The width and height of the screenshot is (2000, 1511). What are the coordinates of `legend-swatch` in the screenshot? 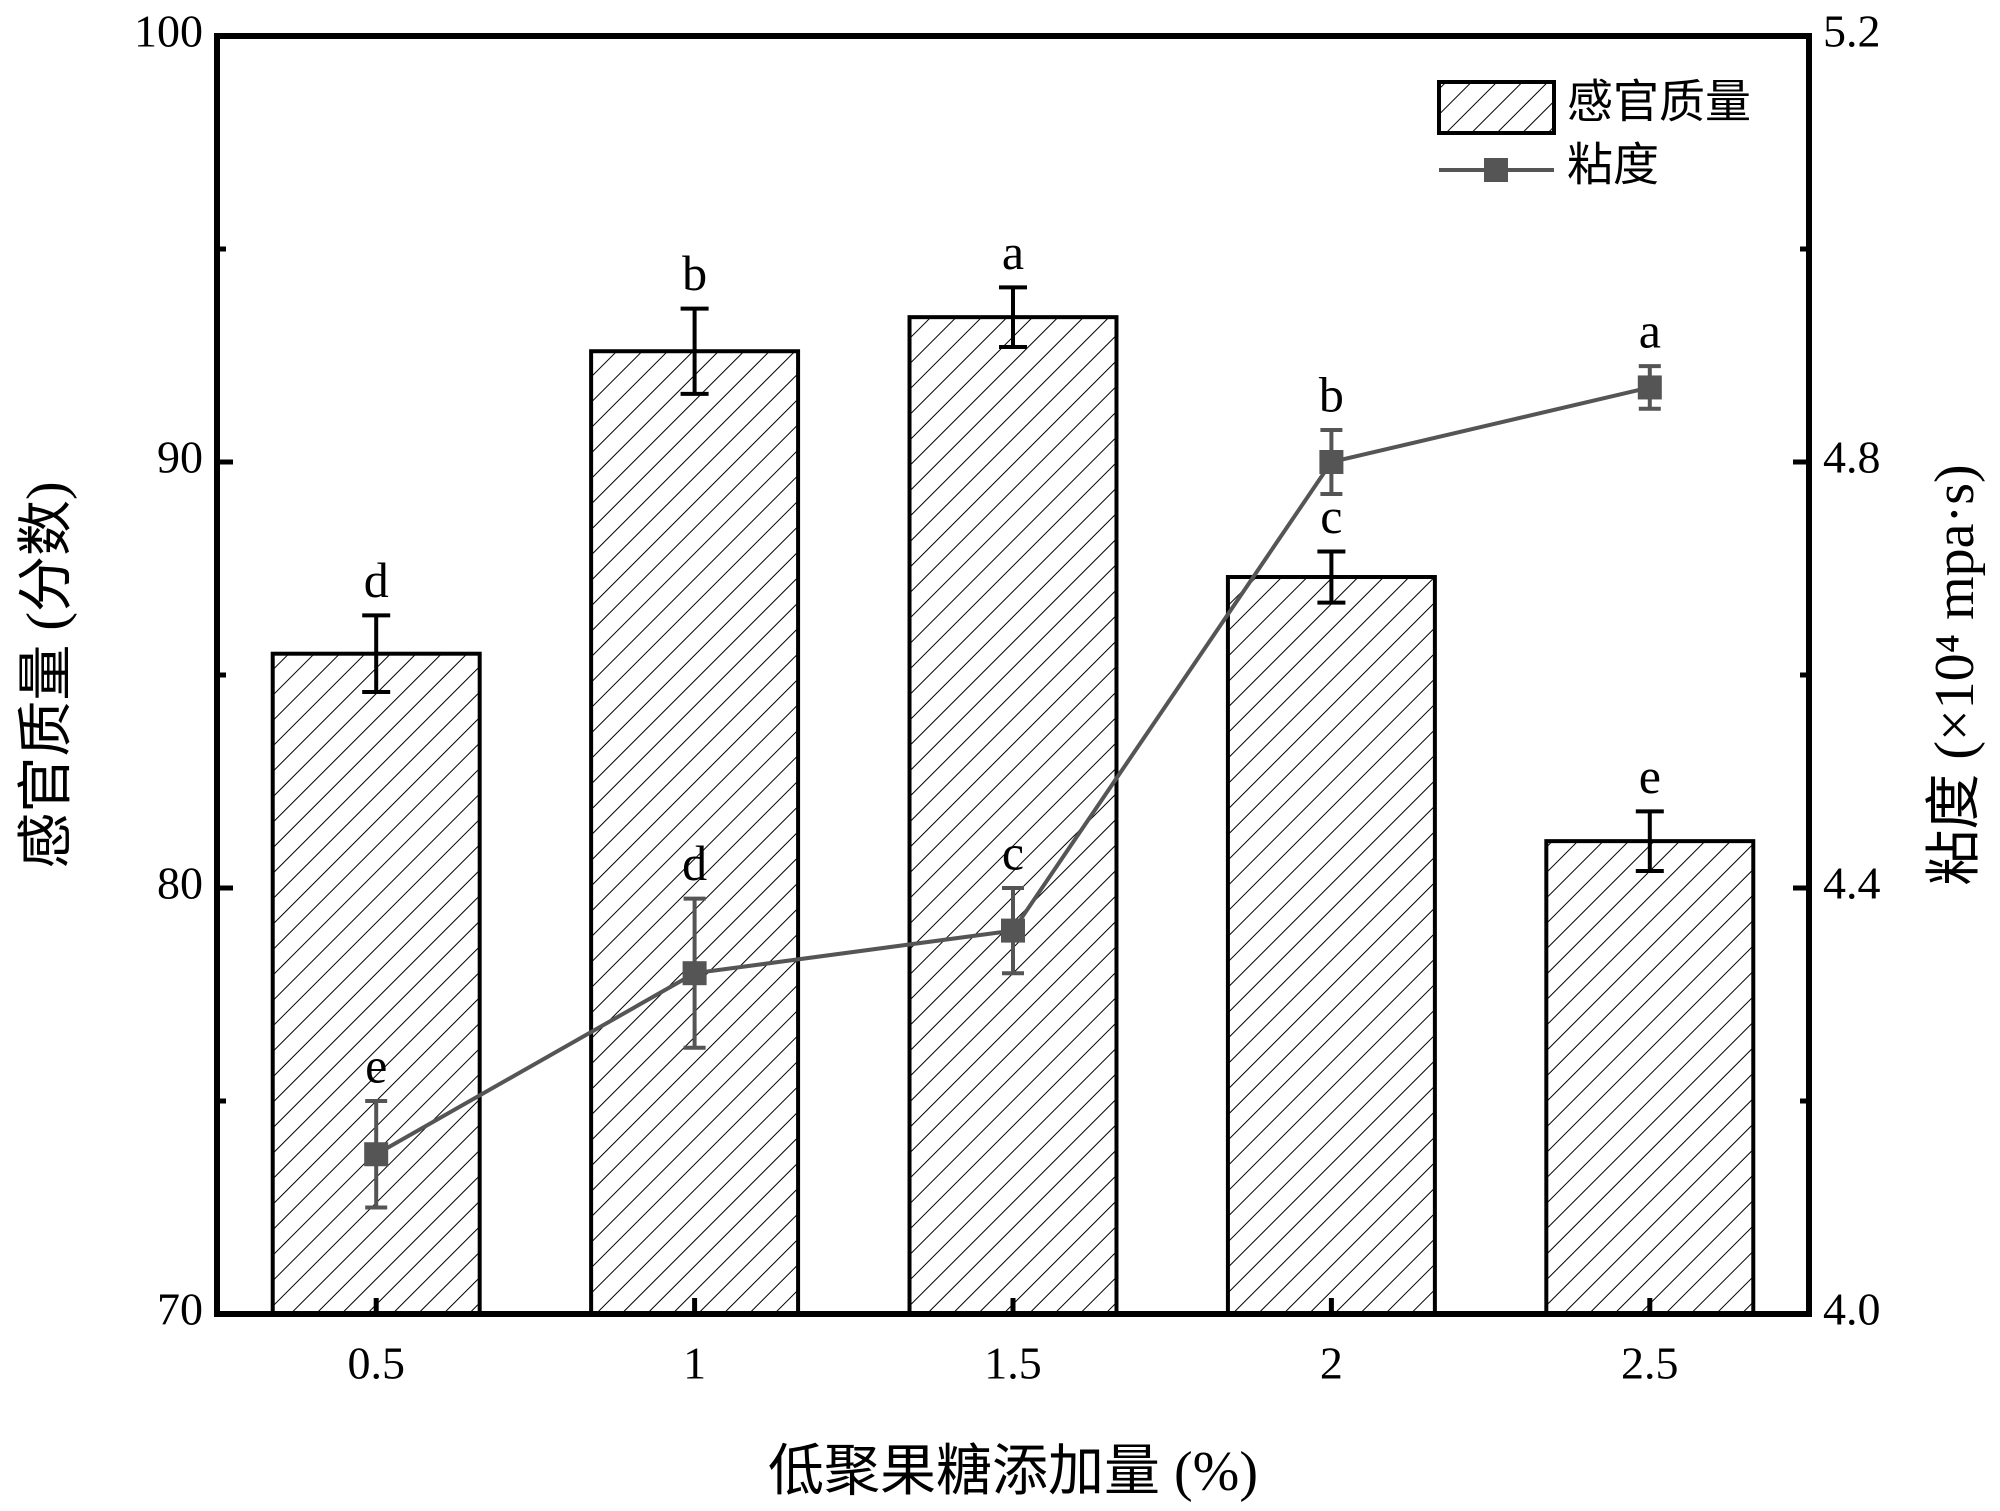 It's located at (1496, 107).